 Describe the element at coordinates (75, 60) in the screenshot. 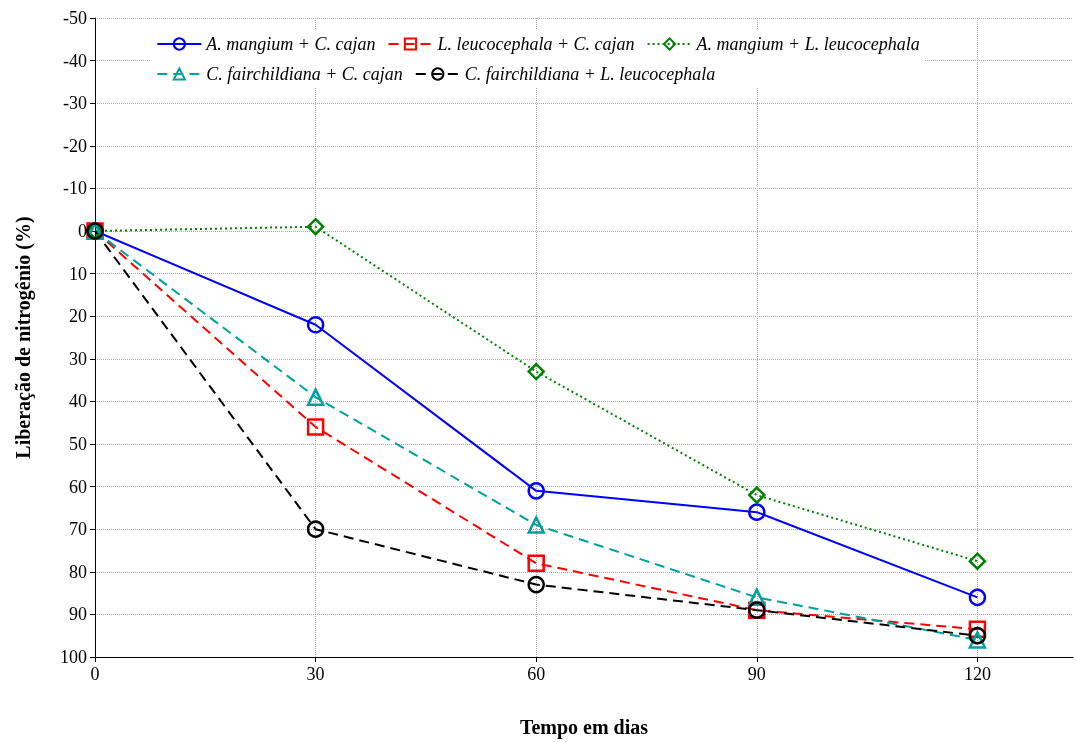

I see `y-tick-label: -40` at that location.